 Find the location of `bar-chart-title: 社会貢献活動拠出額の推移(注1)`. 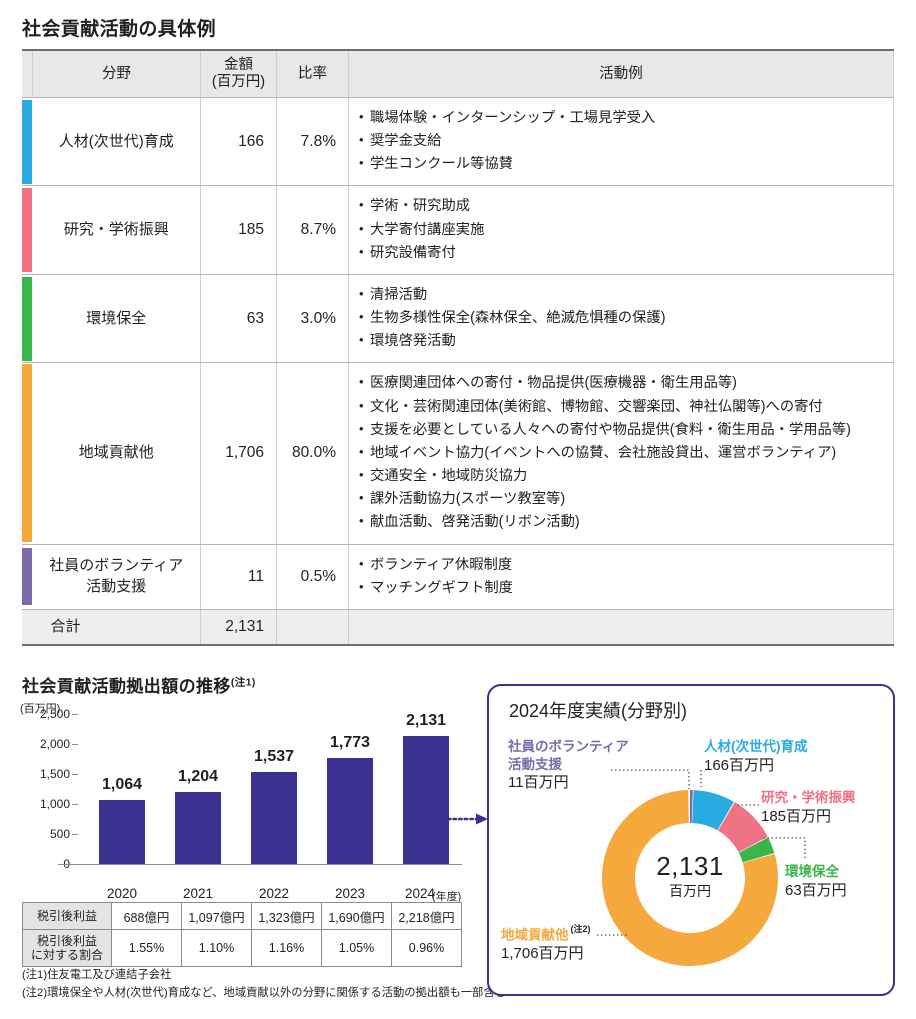

bar-chart-title: 社会貢献活動拠出額の推移(注1) is located at coordinates (139, 684).